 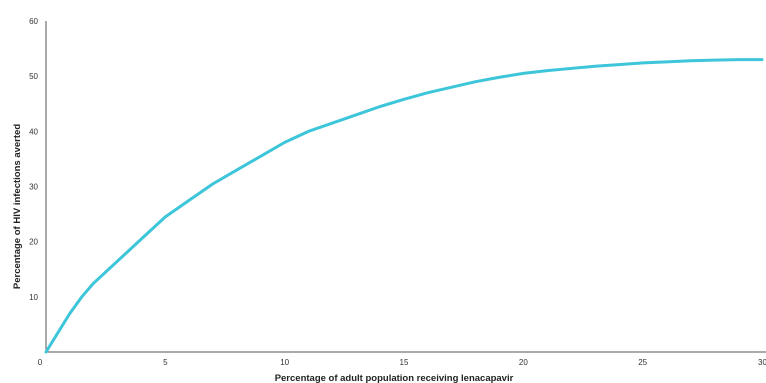 I want to click on x-tick-label: 25, so click(x=642, y=362).